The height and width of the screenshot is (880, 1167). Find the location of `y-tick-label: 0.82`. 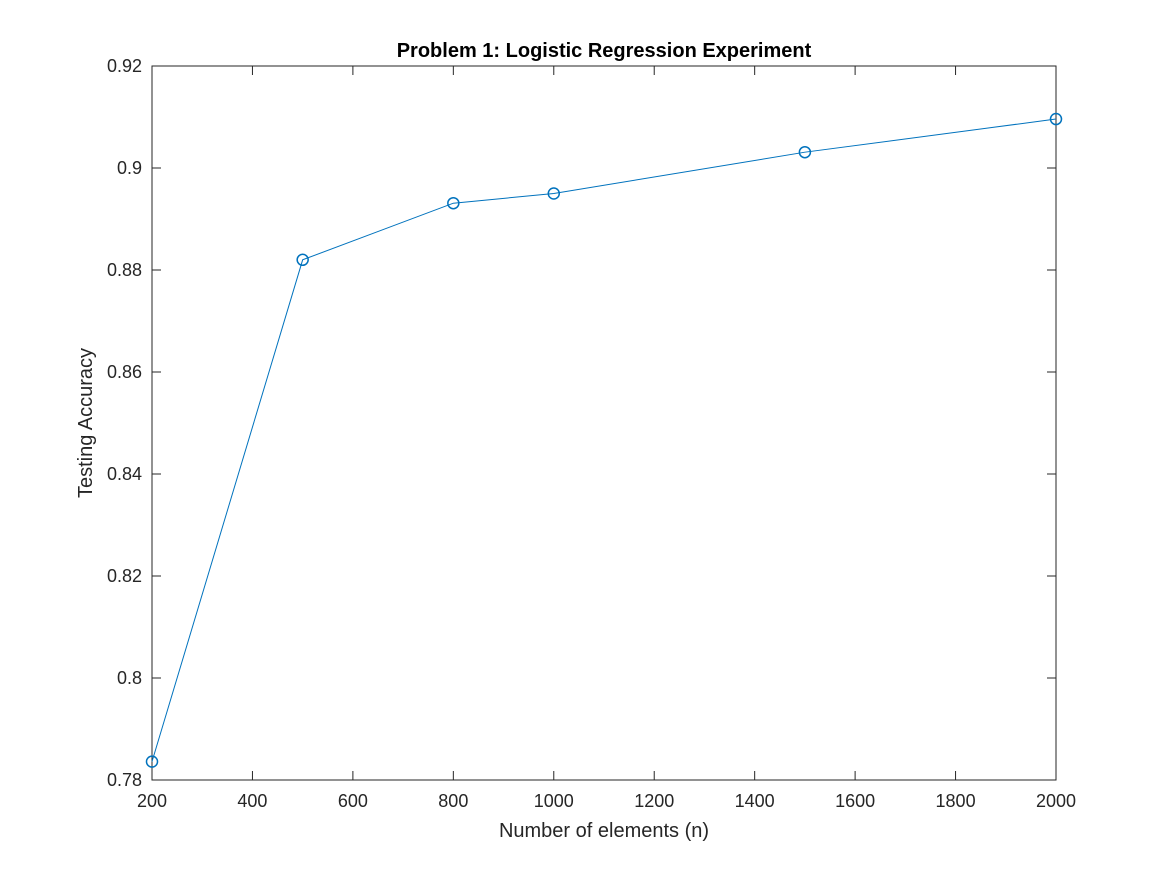

y-tick-label: 0.82 is located at coordinates (124, 576).